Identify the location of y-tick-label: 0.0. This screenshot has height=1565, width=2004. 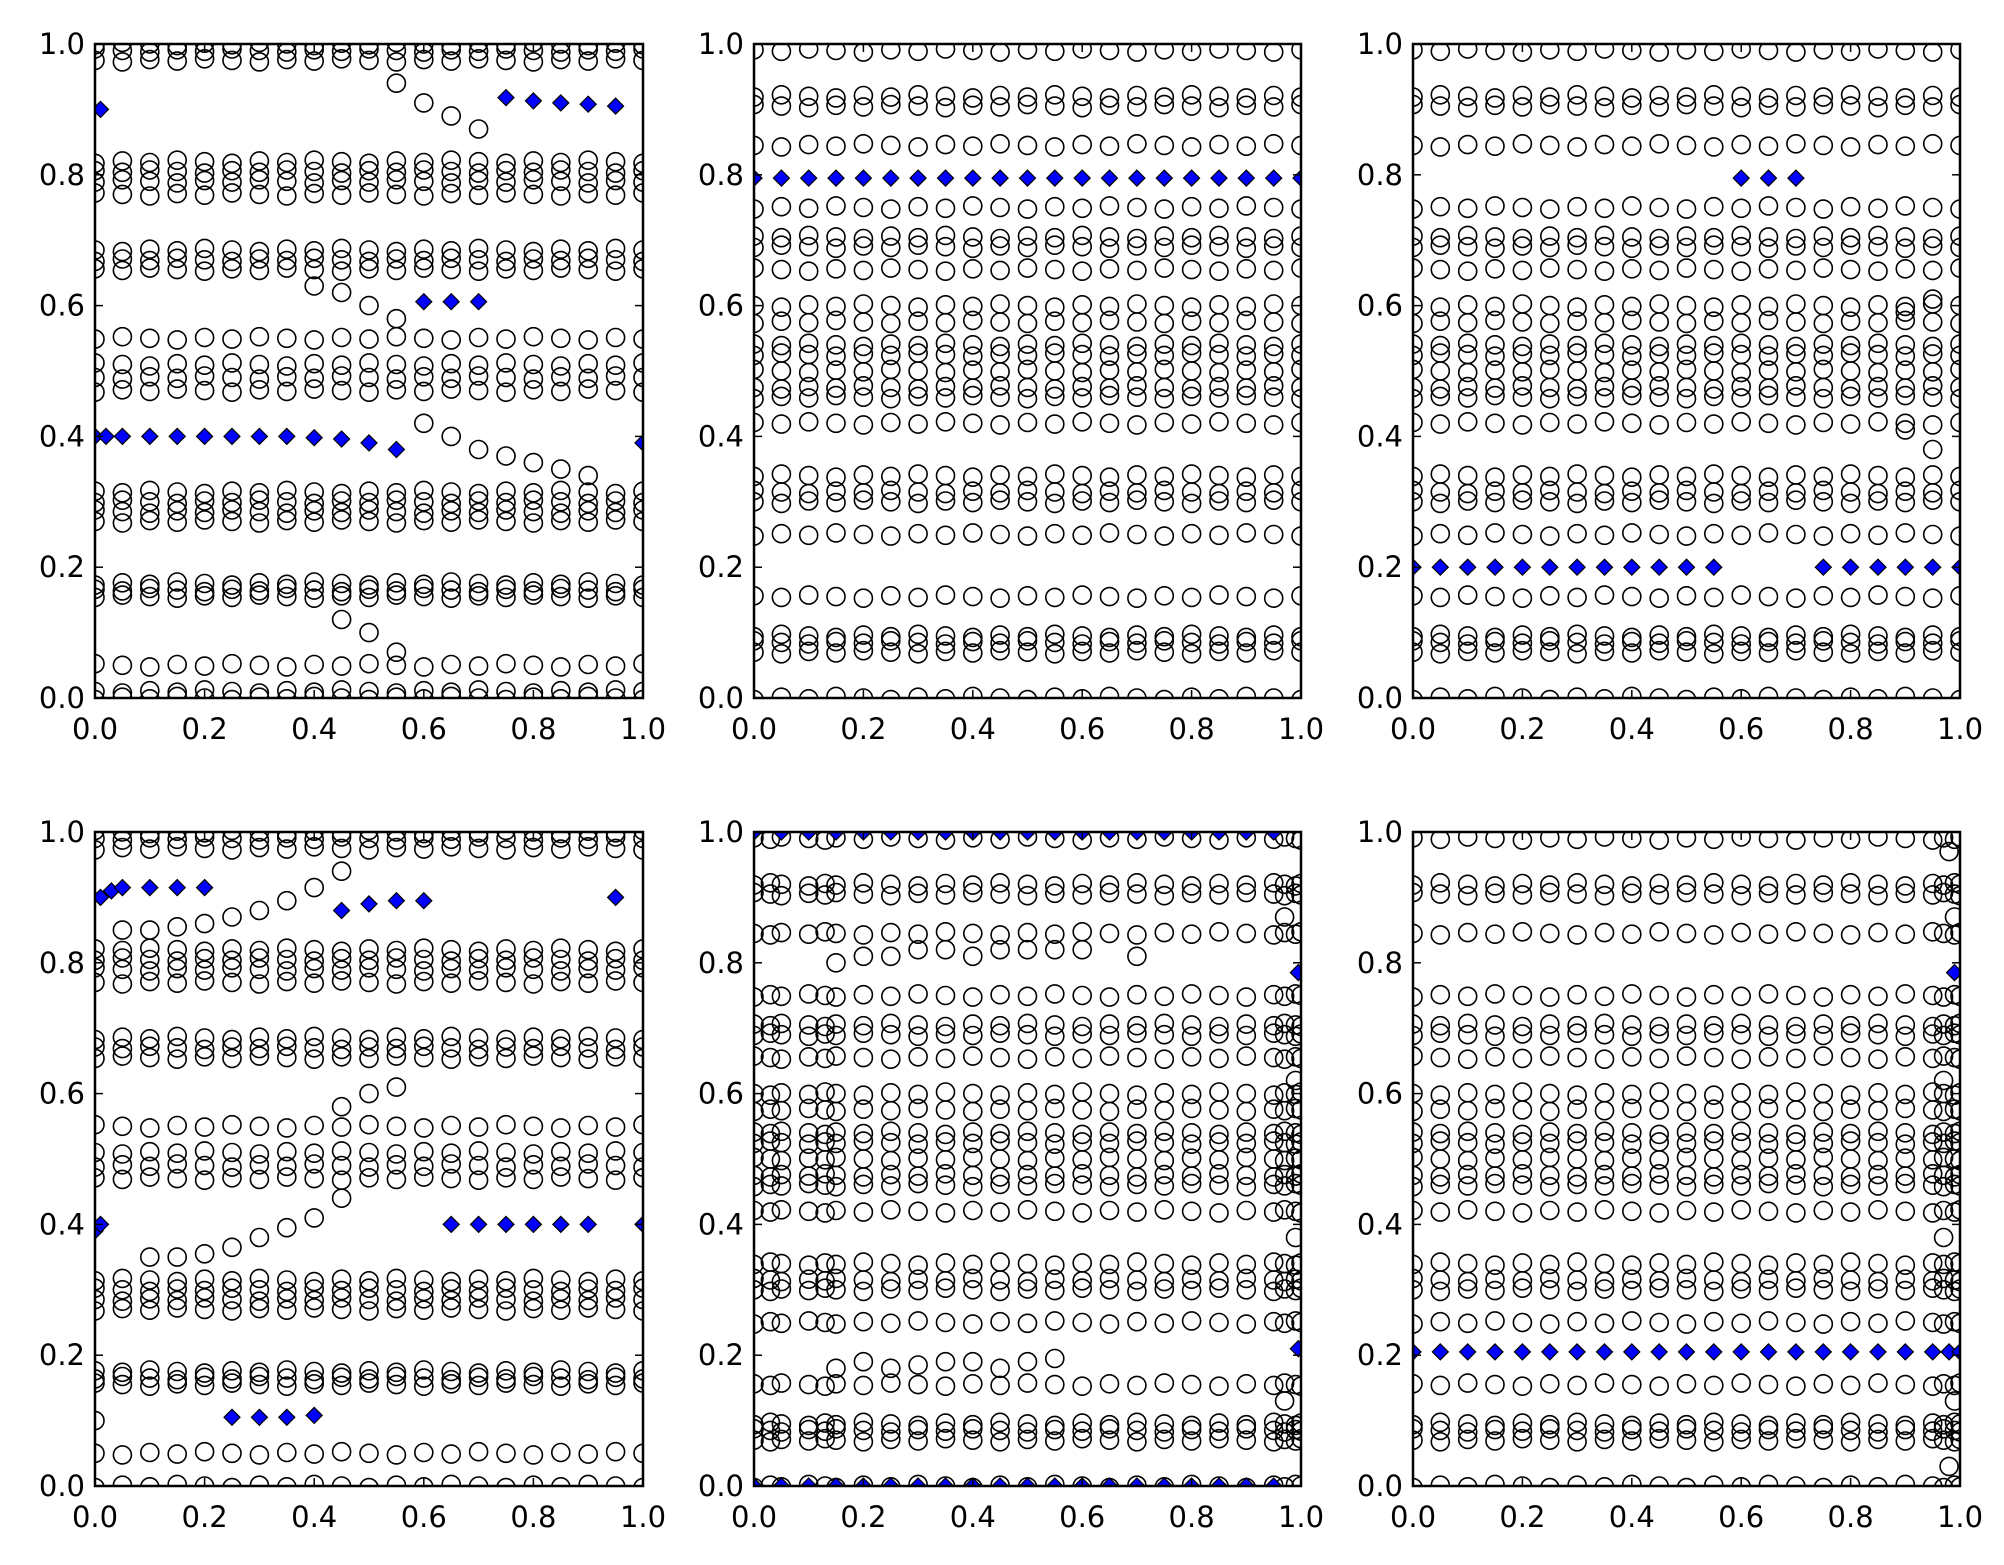
(721, 1486).